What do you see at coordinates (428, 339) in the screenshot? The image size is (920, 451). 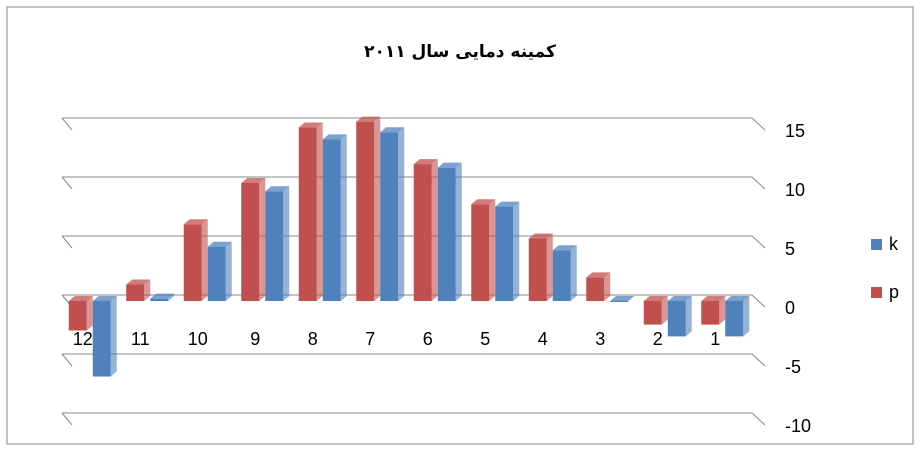 I see `x-tick-label: 6` at bounding box center [428, 339].